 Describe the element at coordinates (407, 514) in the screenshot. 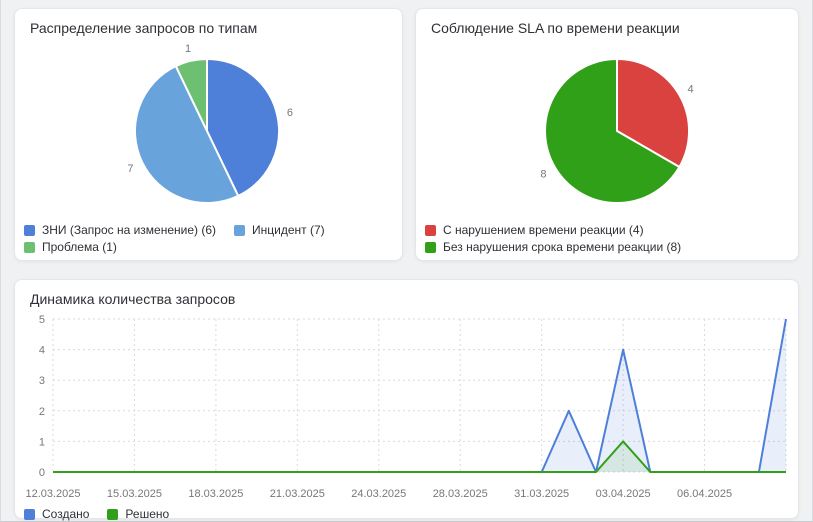

I see `legend-dynamics: Создано Решено` at that location.